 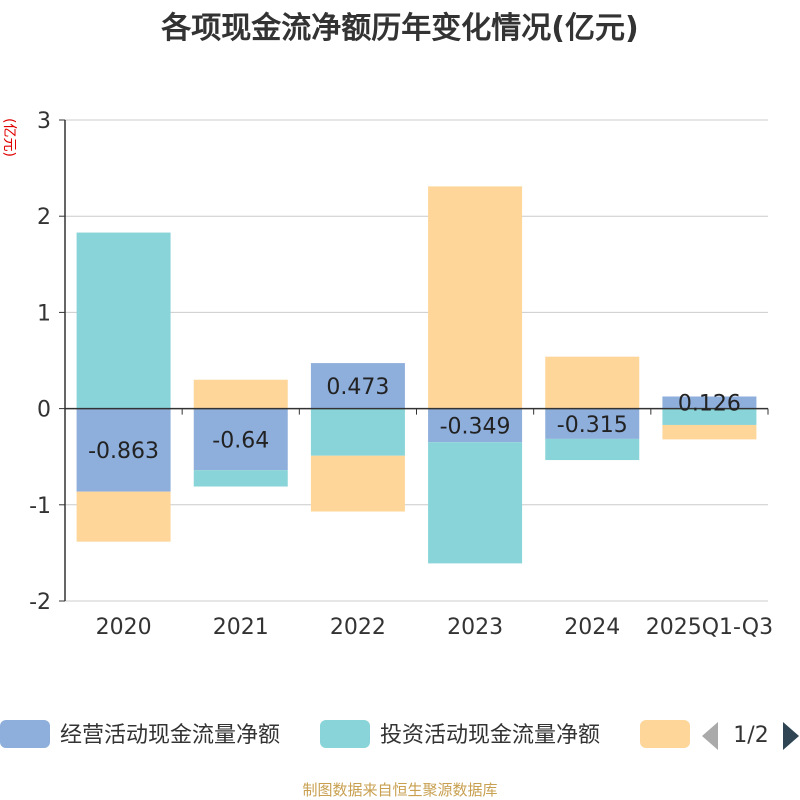 I want to click on bar-series-2-2021, so click(x=240, y=394).